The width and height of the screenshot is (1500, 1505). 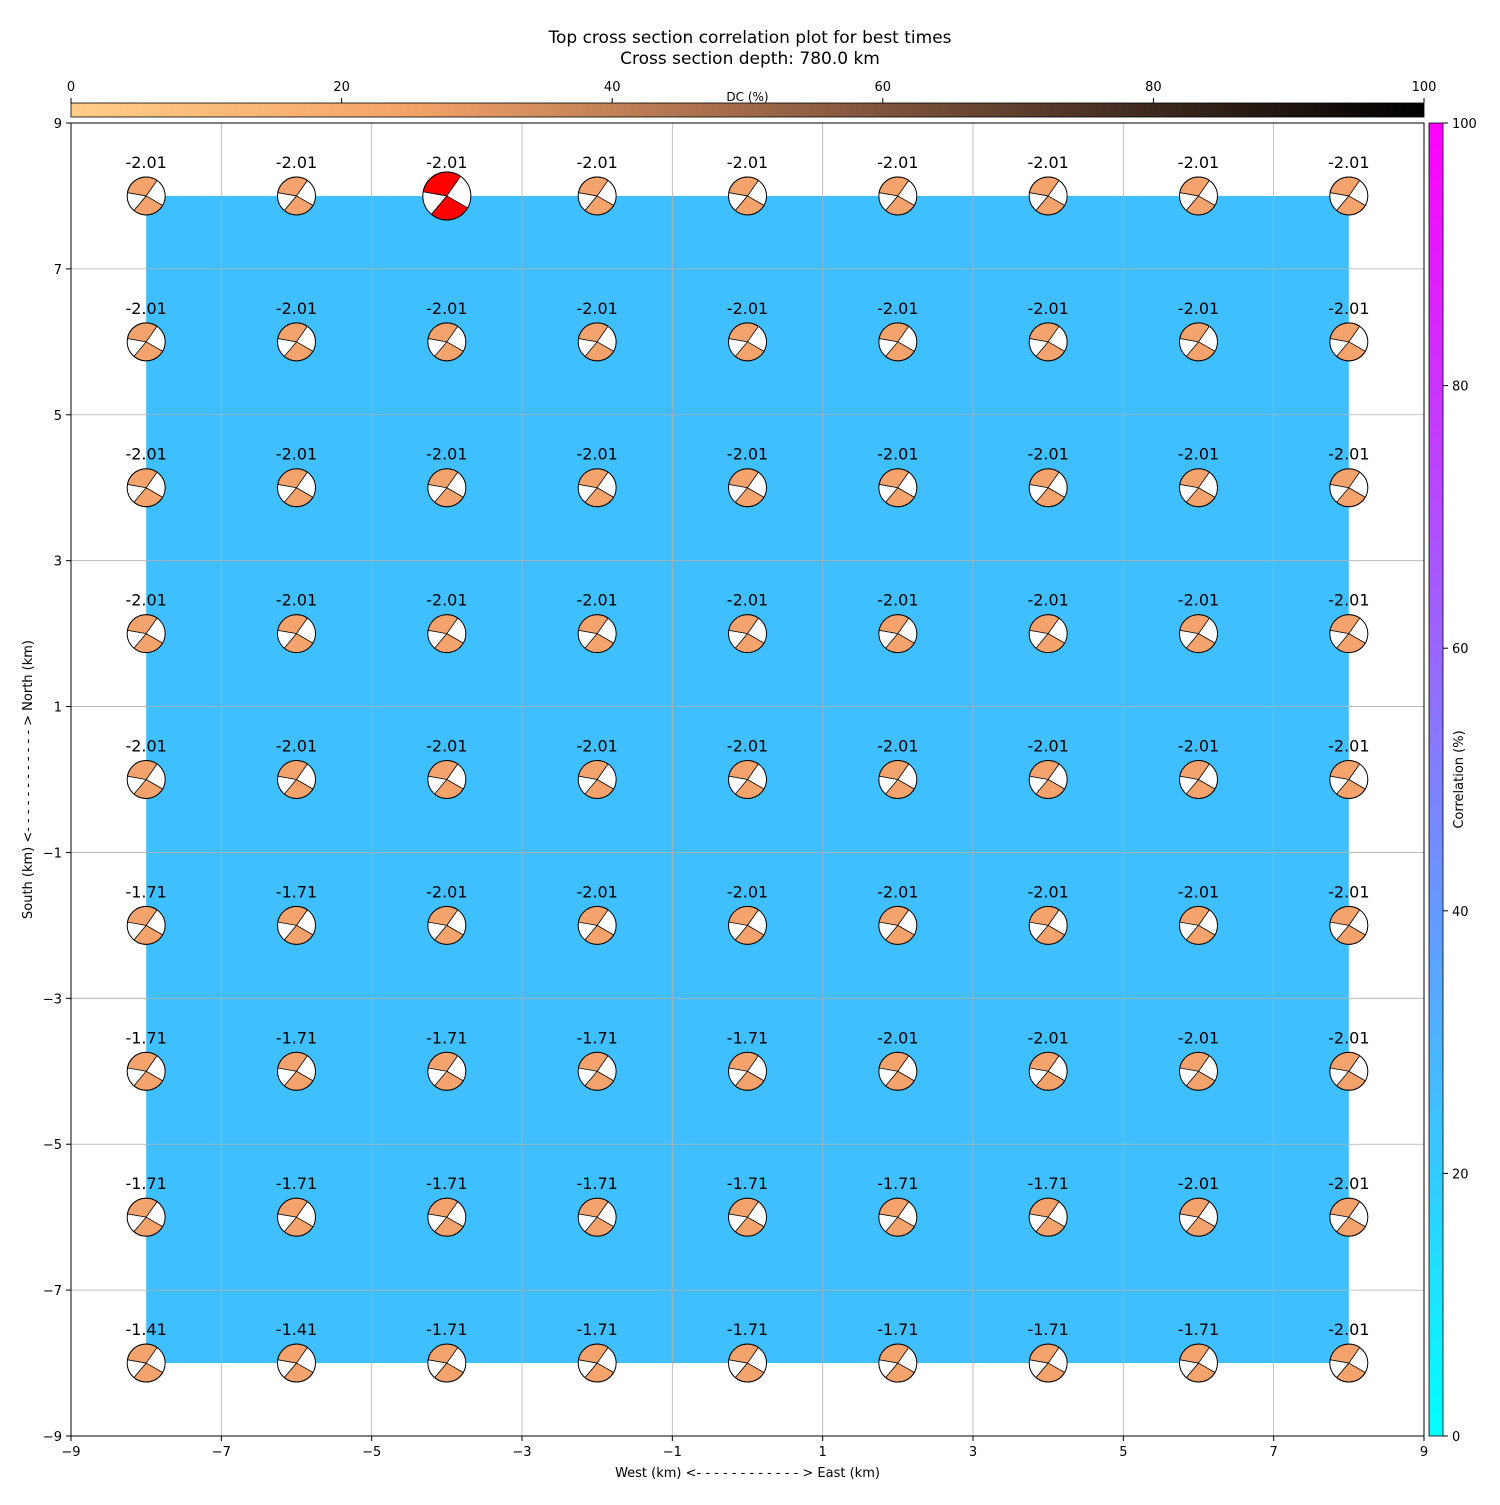 I want to click on x-tick-label: 5, so click(x=1123, y=1452).